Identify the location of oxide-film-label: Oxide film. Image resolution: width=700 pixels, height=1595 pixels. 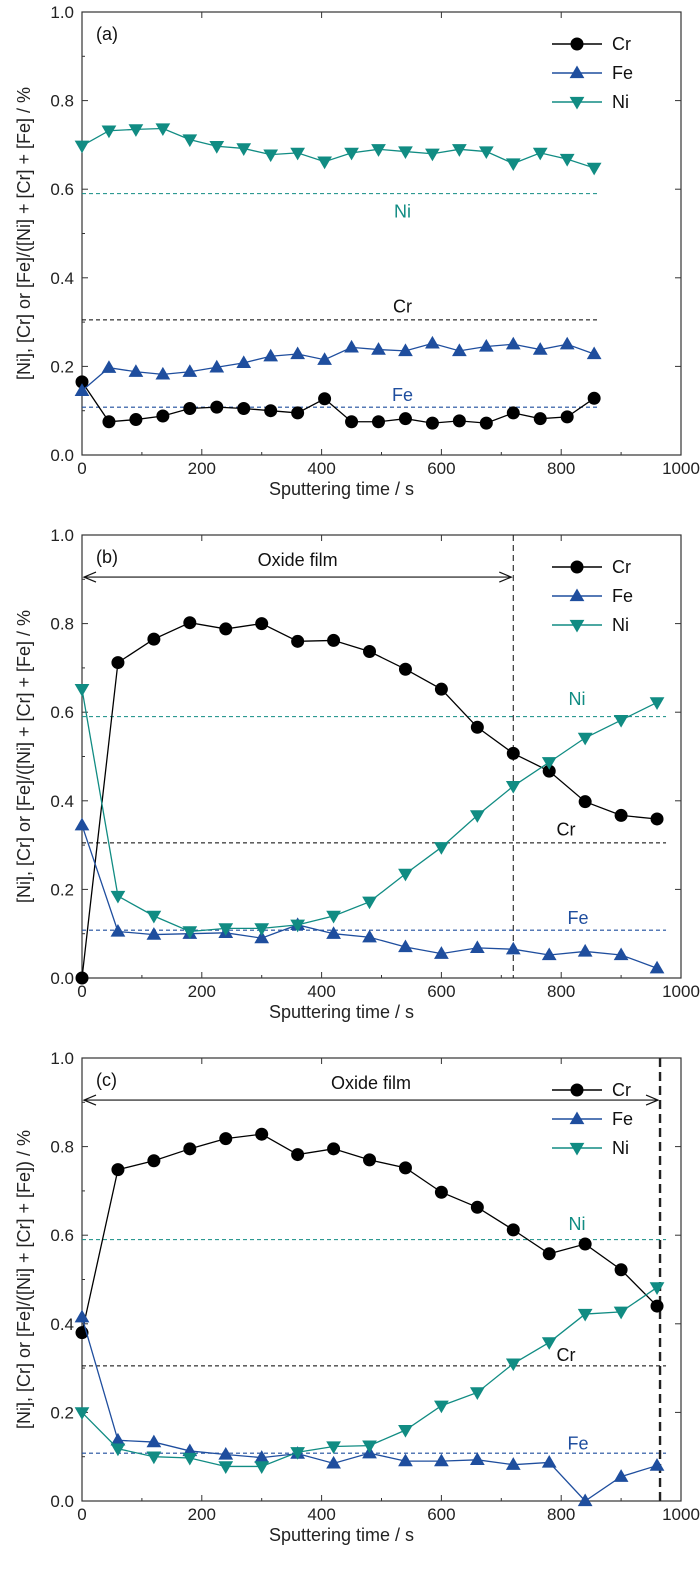
(371, 1083).